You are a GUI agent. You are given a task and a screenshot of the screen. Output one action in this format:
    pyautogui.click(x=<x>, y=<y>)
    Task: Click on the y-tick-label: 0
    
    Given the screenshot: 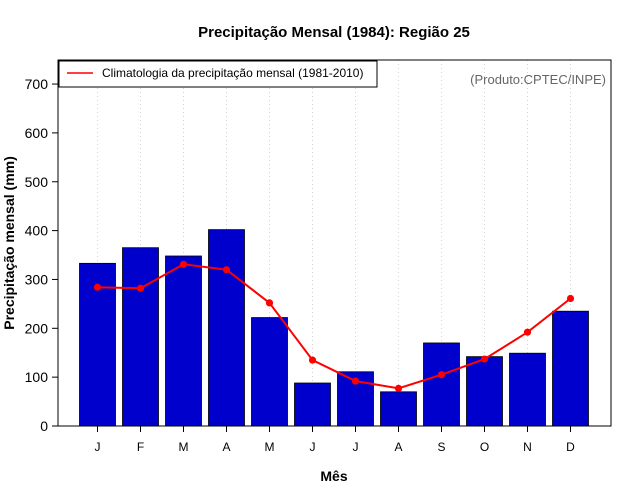 What is the action you would take?
    pyautogui.click(x=44, y=426)
    